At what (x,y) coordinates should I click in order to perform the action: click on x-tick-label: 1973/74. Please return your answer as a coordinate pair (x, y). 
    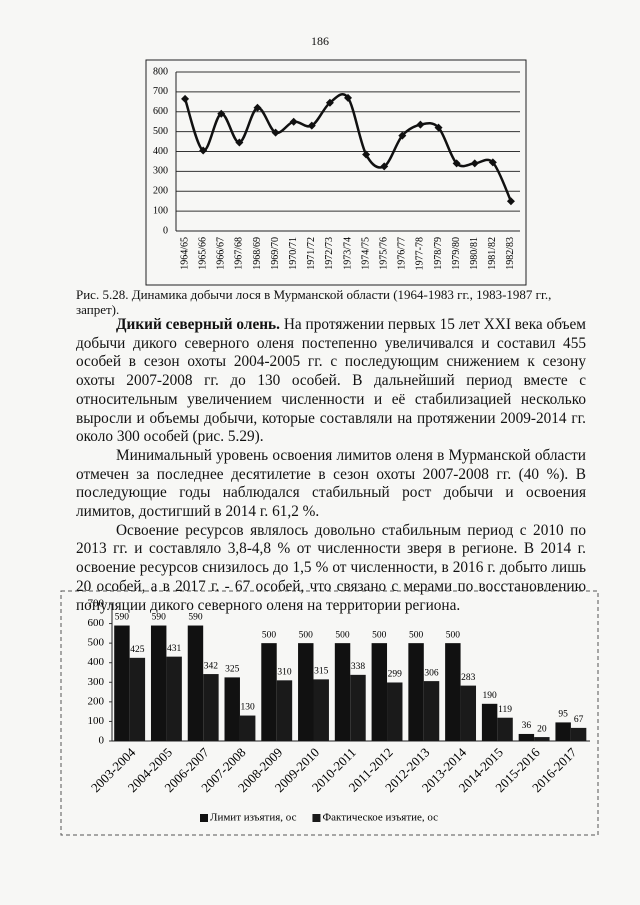
    Looking at the image, I should click on (347, 253).